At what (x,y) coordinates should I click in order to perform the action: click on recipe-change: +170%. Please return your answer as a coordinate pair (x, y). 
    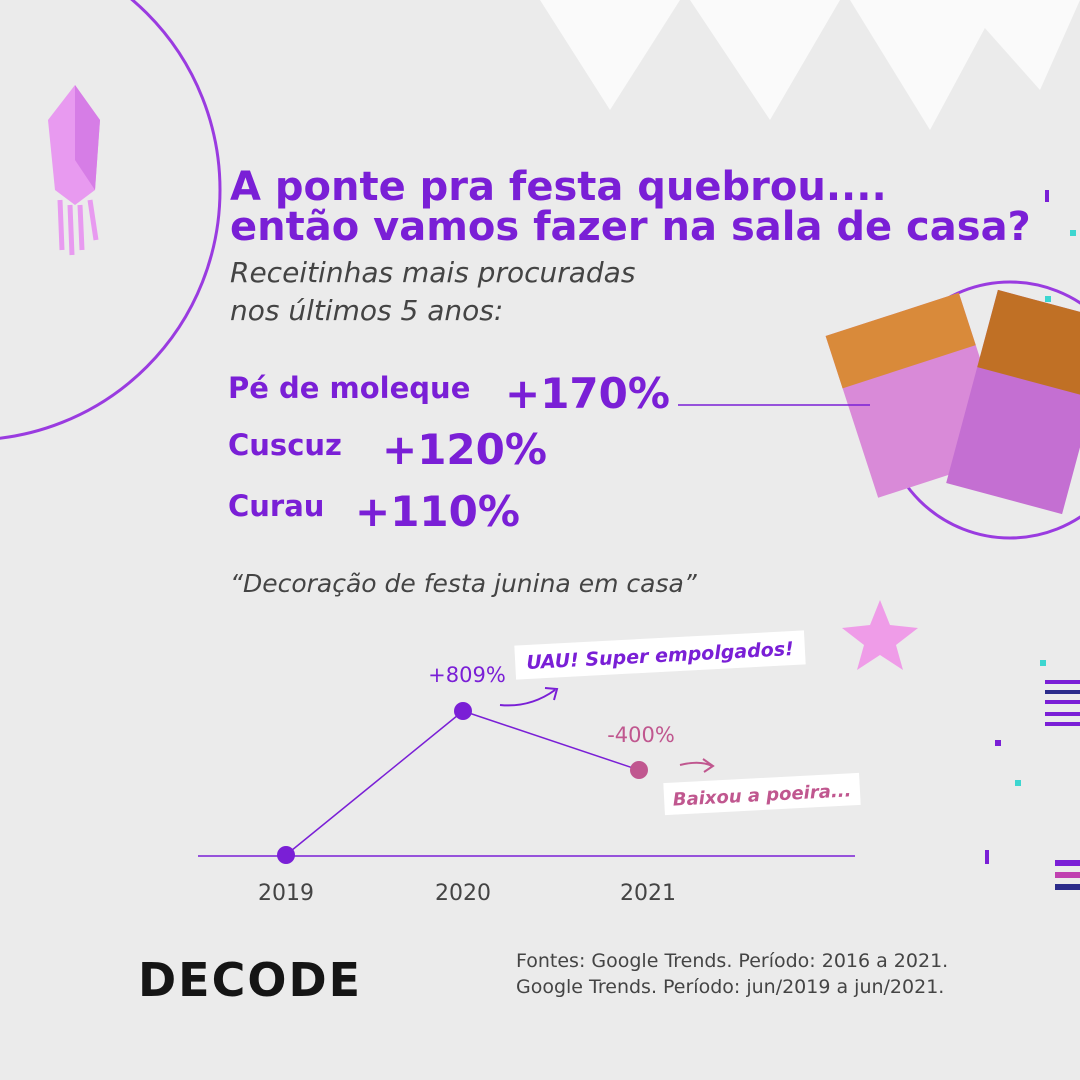
    Looking at the image, I should click on (587, 393).